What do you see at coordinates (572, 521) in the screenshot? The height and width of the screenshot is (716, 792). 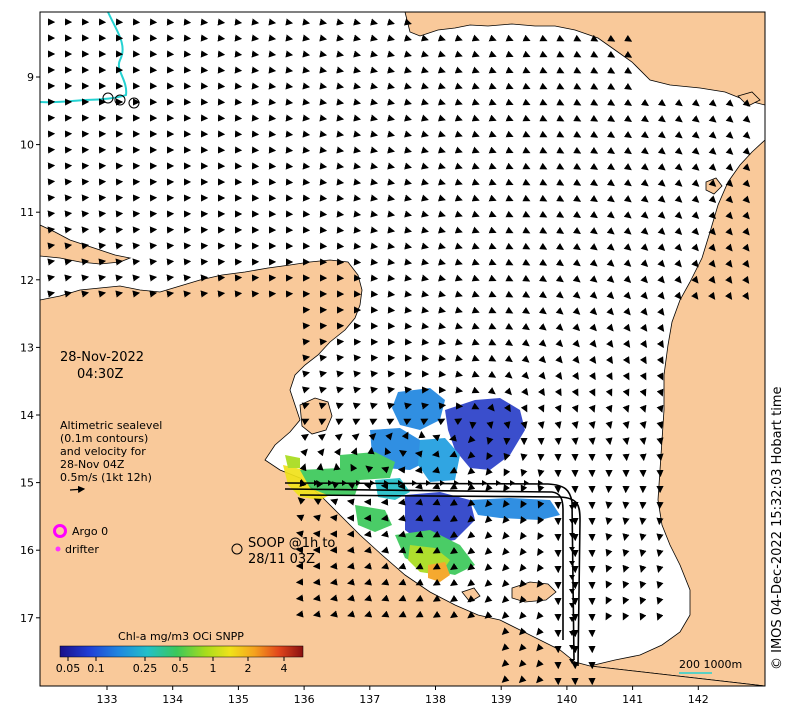 I see `track-marker` at bounding box center [572, 521].